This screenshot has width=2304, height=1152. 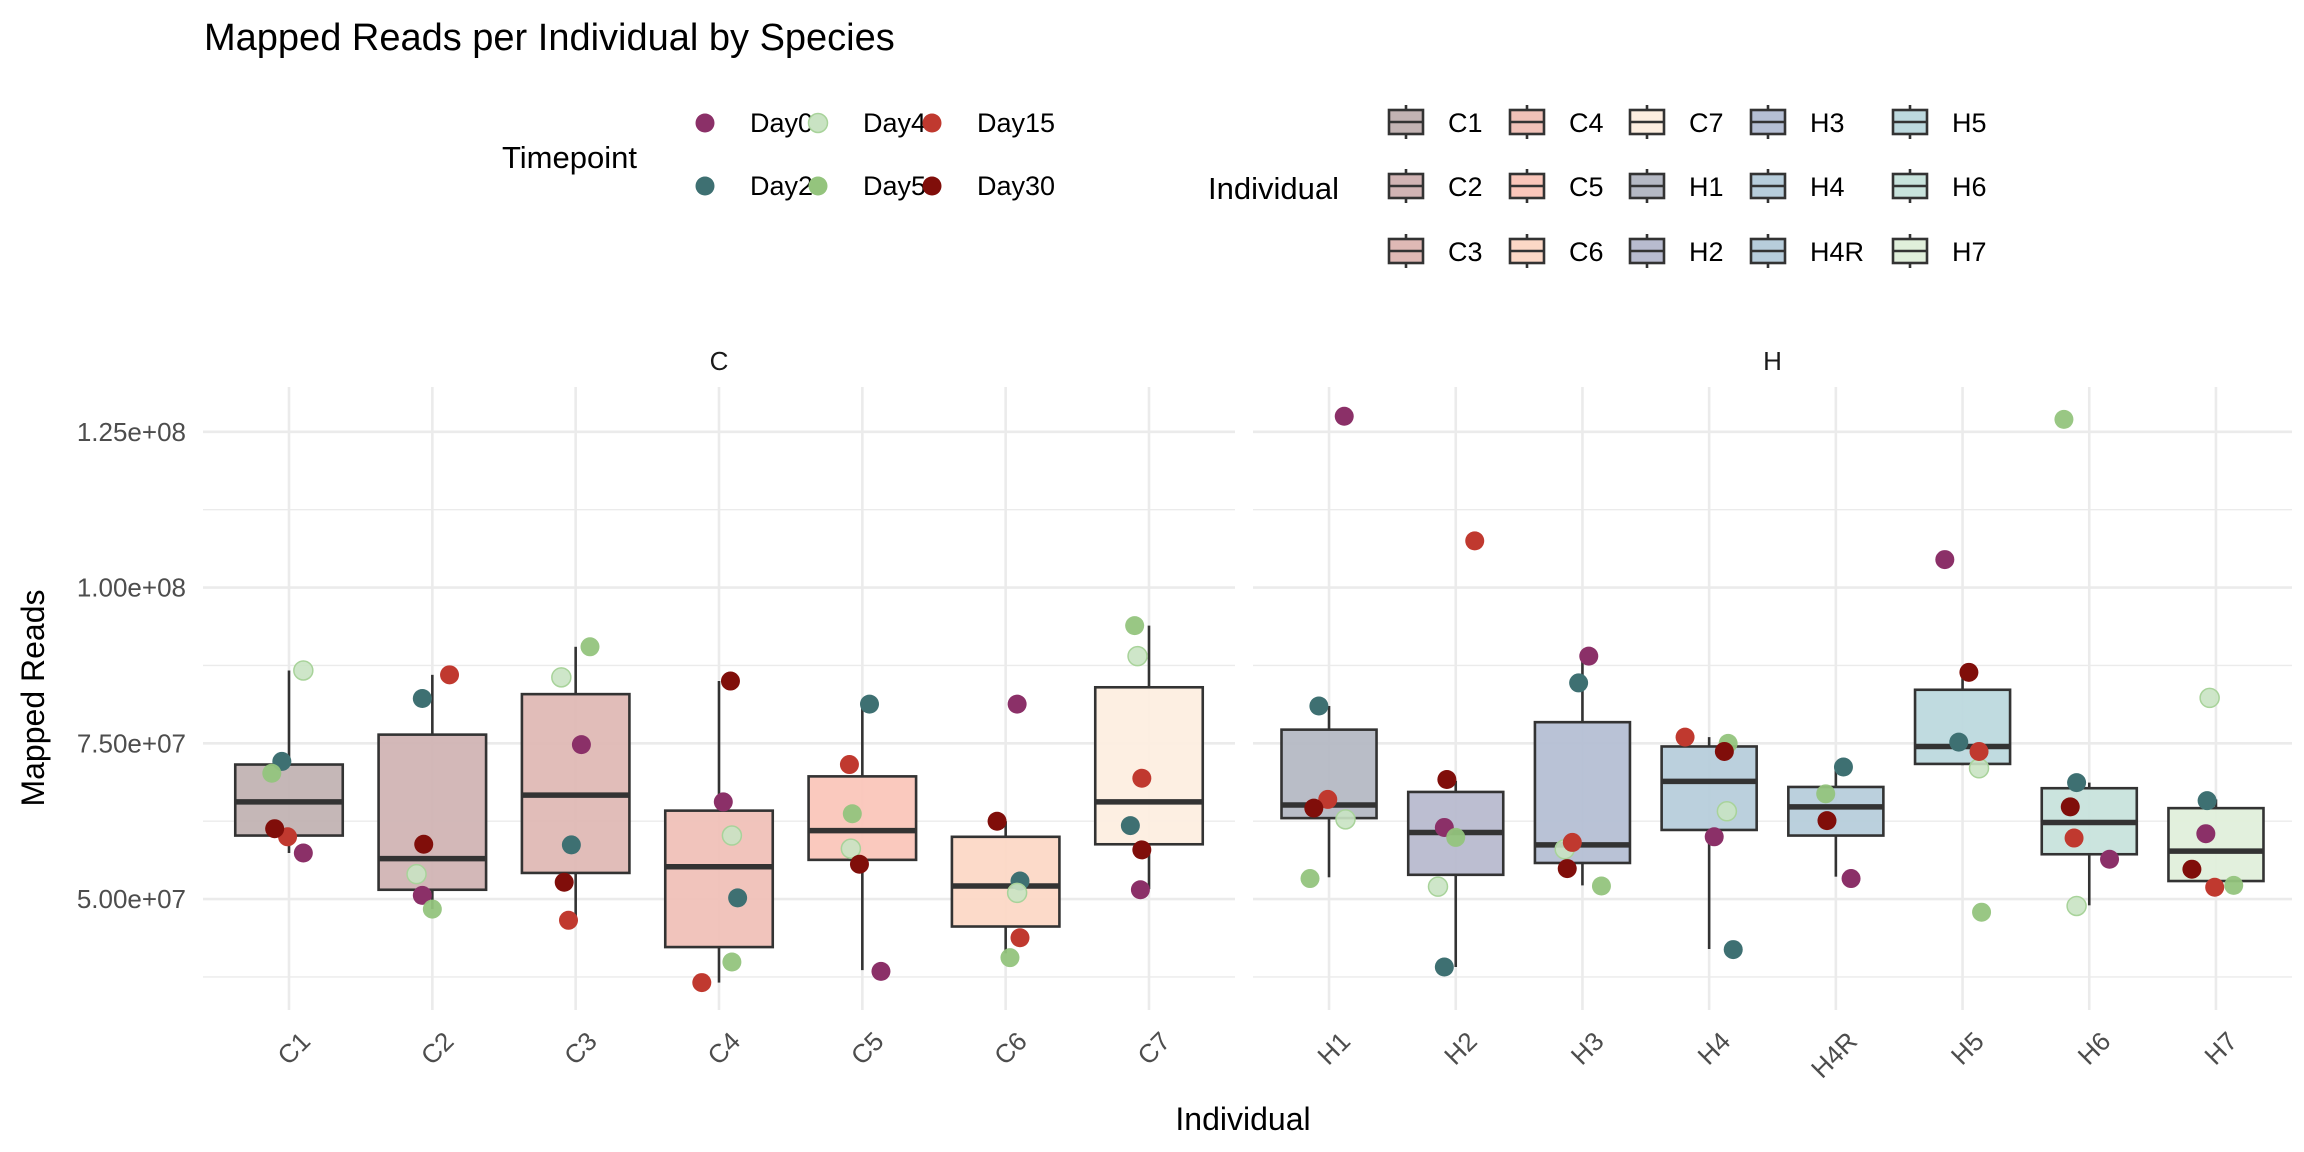 I want to click on x-tick-label: C6, so click(x=1010, y=1048).